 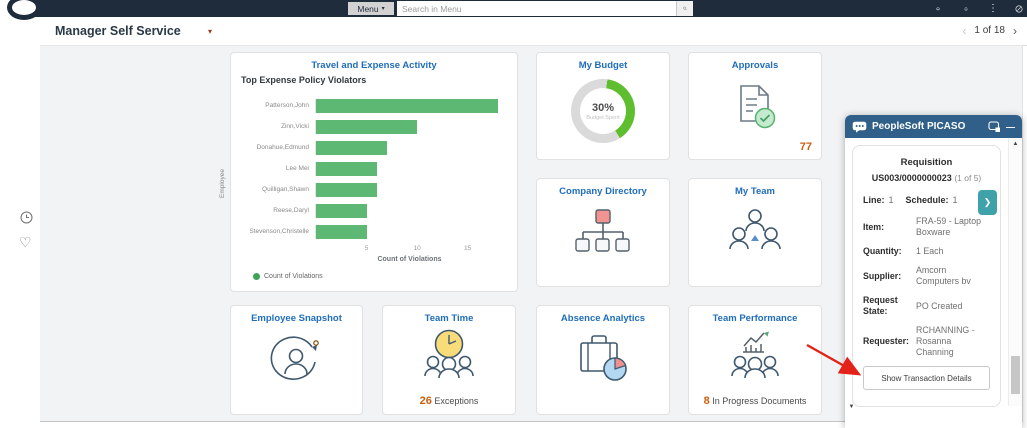 I want to click on top-navbar: Menu ▾ ⋮, so click(x=530, y=8).